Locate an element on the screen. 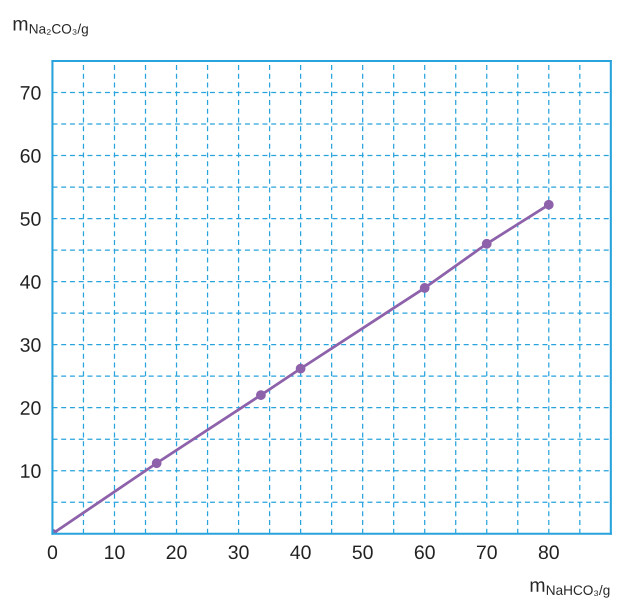 This screenshot has width=617, height=610. x-tick-label: 10 is located at coordinates (115, 552).